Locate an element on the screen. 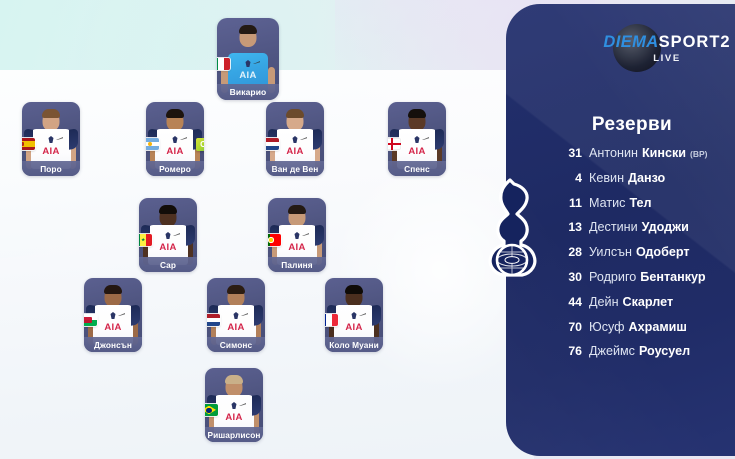 The image size is (735, 459). substitute-row: 44 Дейн Скарлет is located at coordinates (647, 307).